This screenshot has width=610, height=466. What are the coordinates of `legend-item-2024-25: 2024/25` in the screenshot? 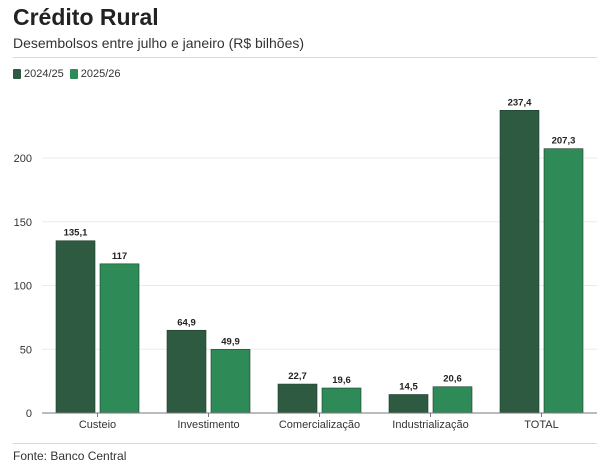 It's located at (38, 74).